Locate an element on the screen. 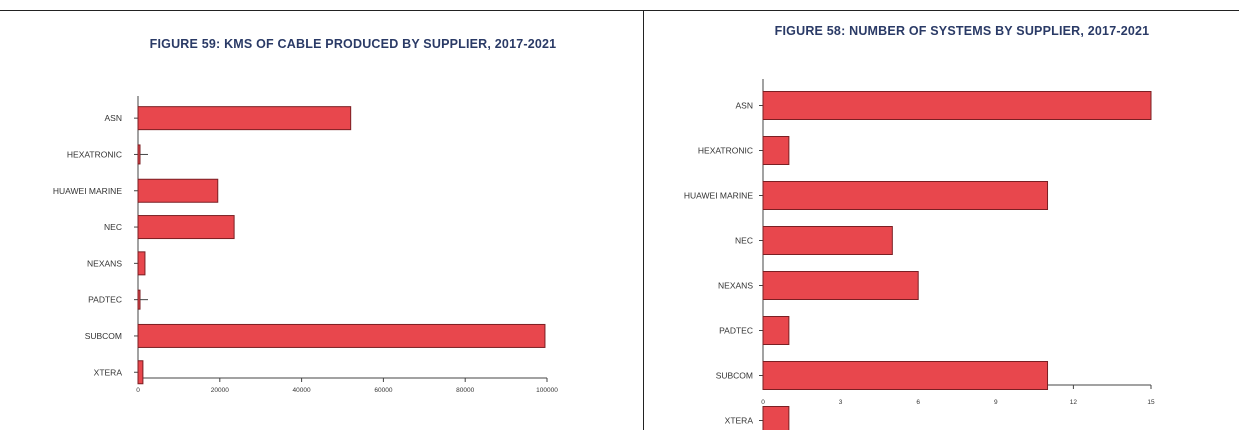 This screenshot has width=1239, height=430. panel-divider is located at coordinates (643, 220).